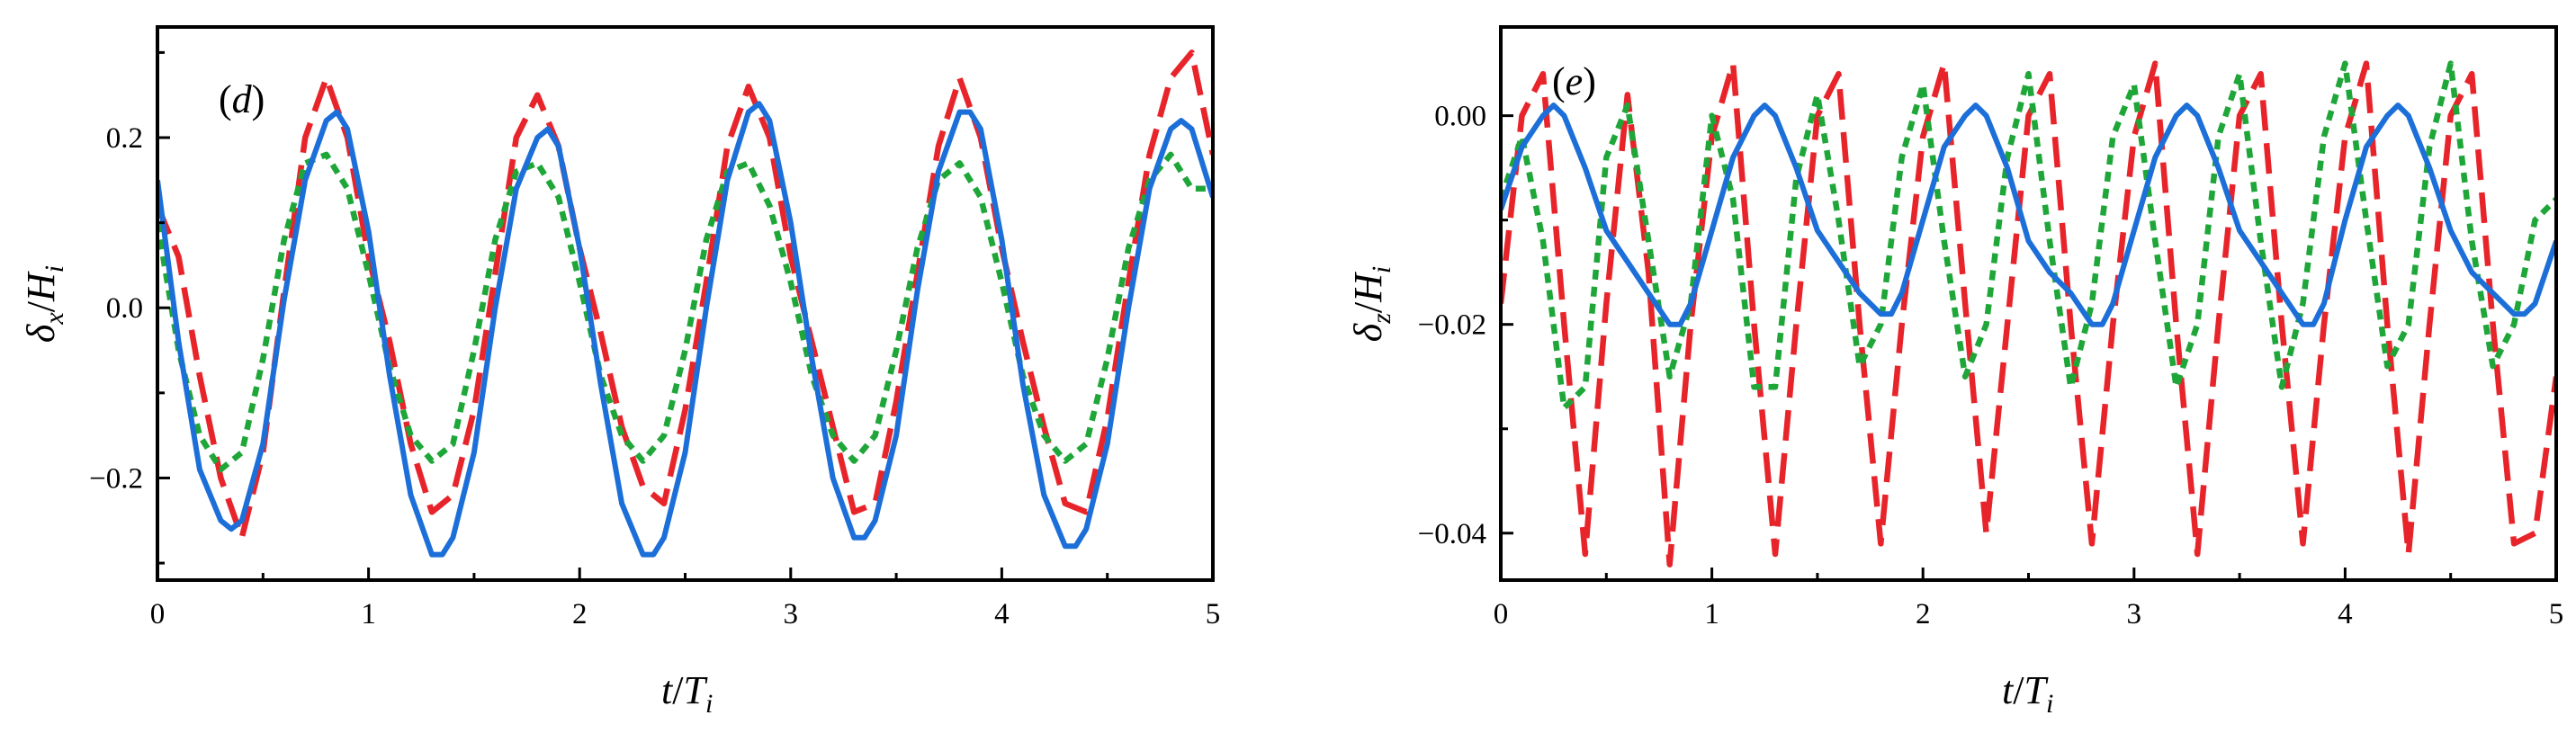 This screenshot has height=742, width=2576. I want to click on y-tick-label-d-1: 0.0, so click(125, 308).